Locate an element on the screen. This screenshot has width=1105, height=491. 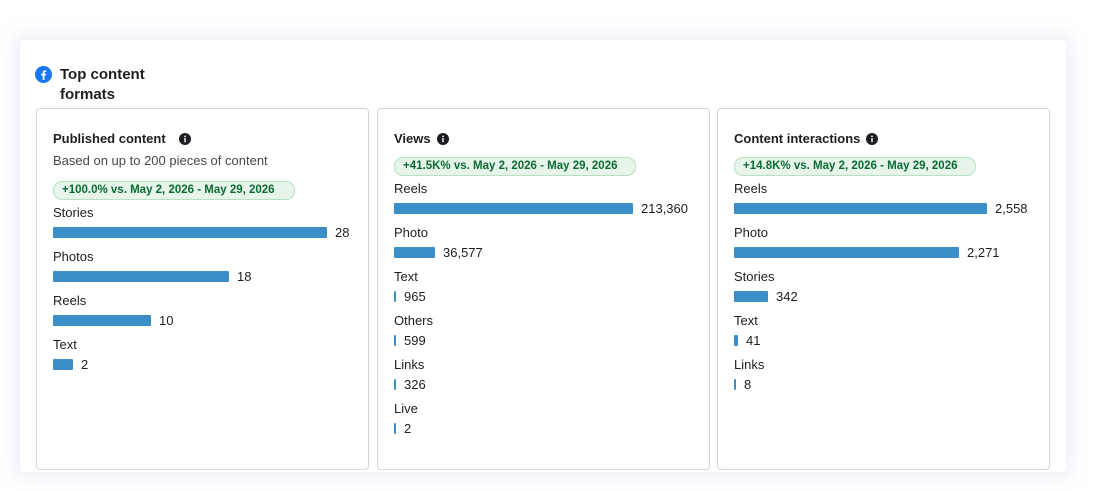
row-label: Others is located at coordinates (414, 320).